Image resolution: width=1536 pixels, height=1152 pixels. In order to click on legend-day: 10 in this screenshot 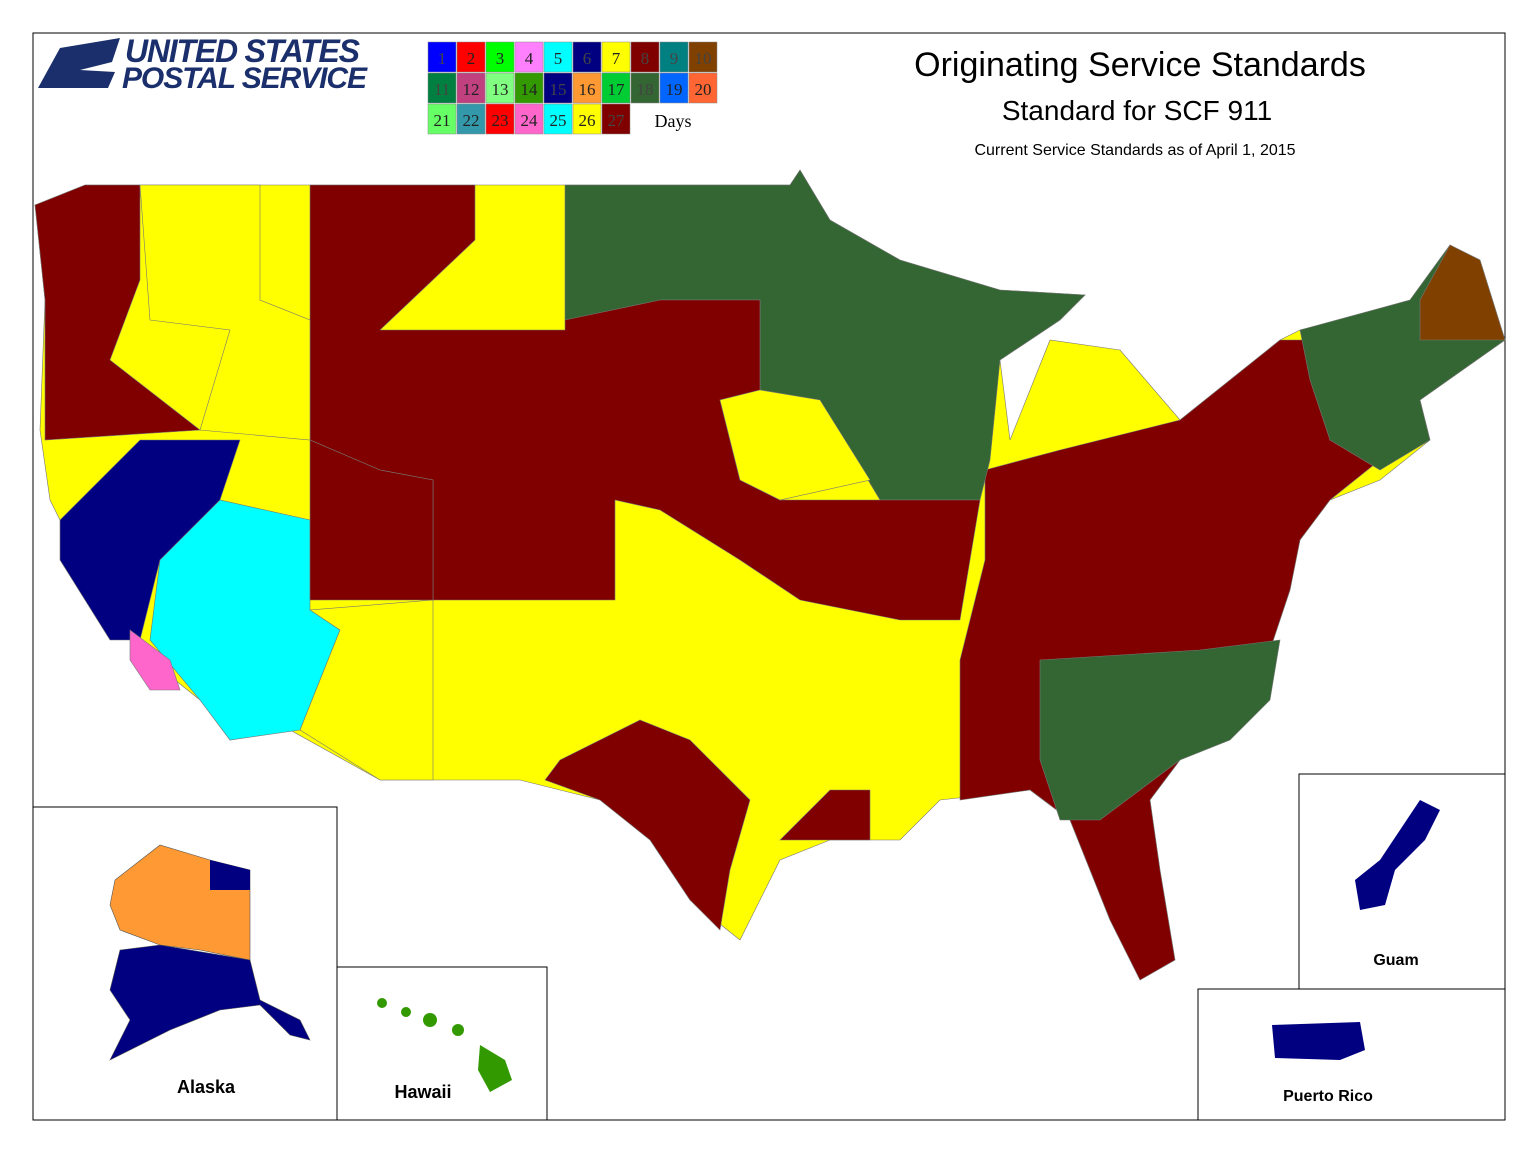, I will do `click(703, 58)`.